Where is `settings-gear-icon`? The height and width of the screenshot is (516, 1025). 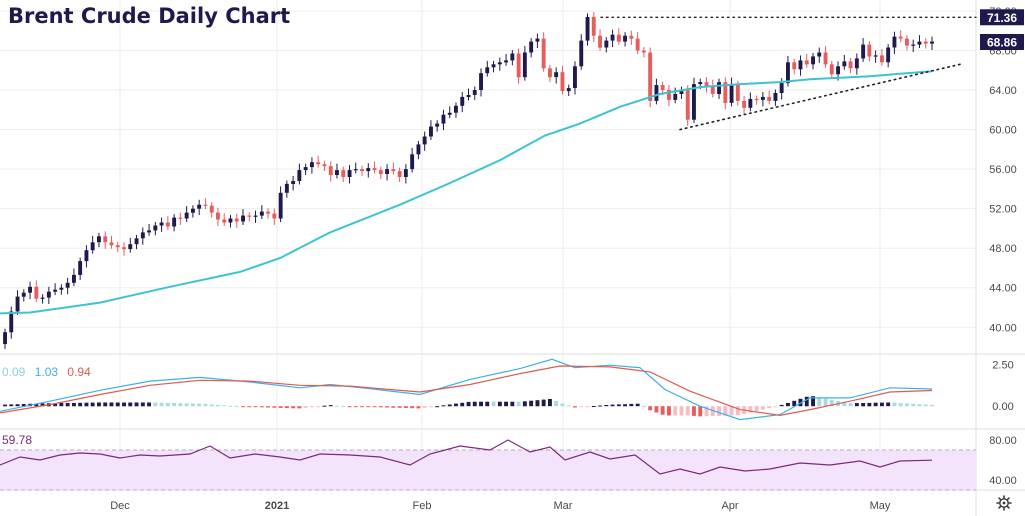 settings-gear-icon is located at coordinates (1004, 503).